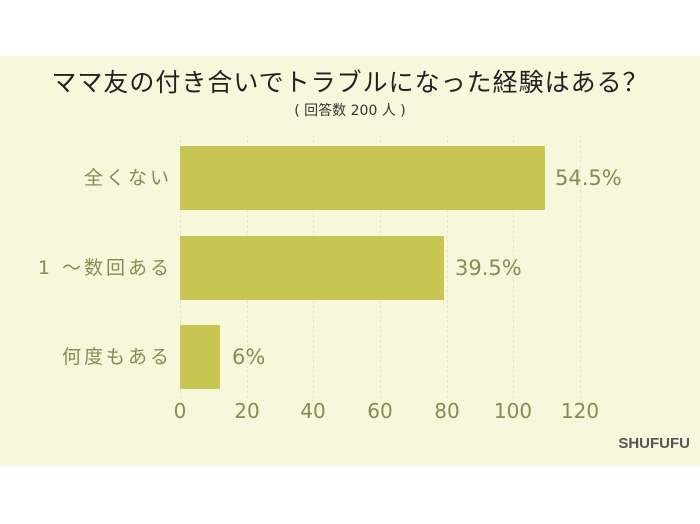  Describe the element at coordinates (127, 178) in the screenshot. I see `category-label: 全くない` at that location.